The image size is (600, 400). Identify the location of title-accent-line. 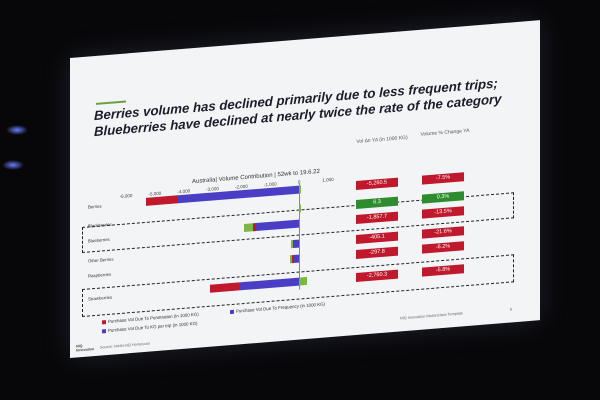
(111, 102).